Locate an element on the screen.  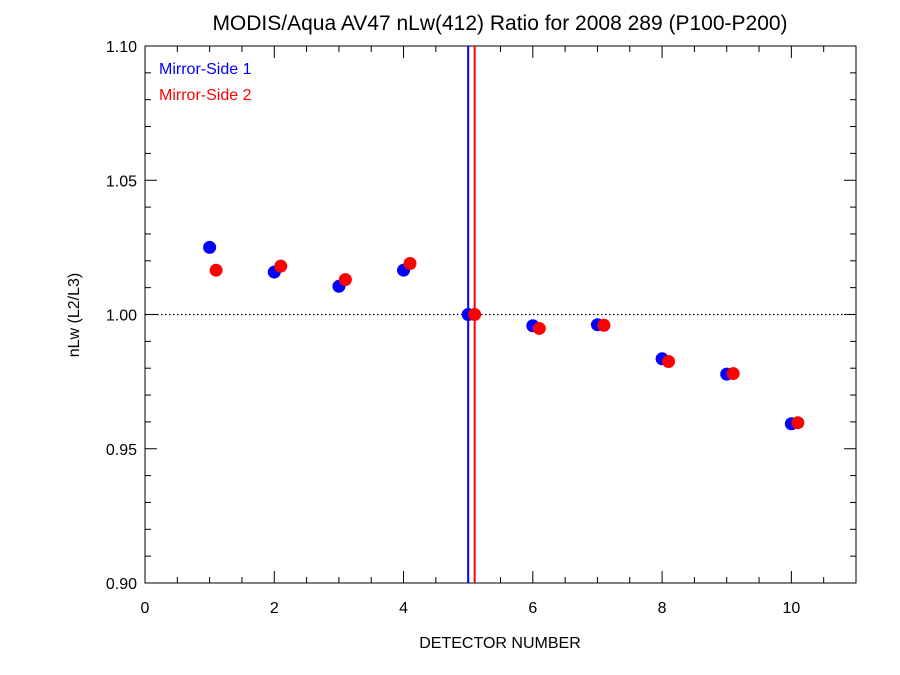
x-tick-label: 2 is located at coordinates (274, 608).